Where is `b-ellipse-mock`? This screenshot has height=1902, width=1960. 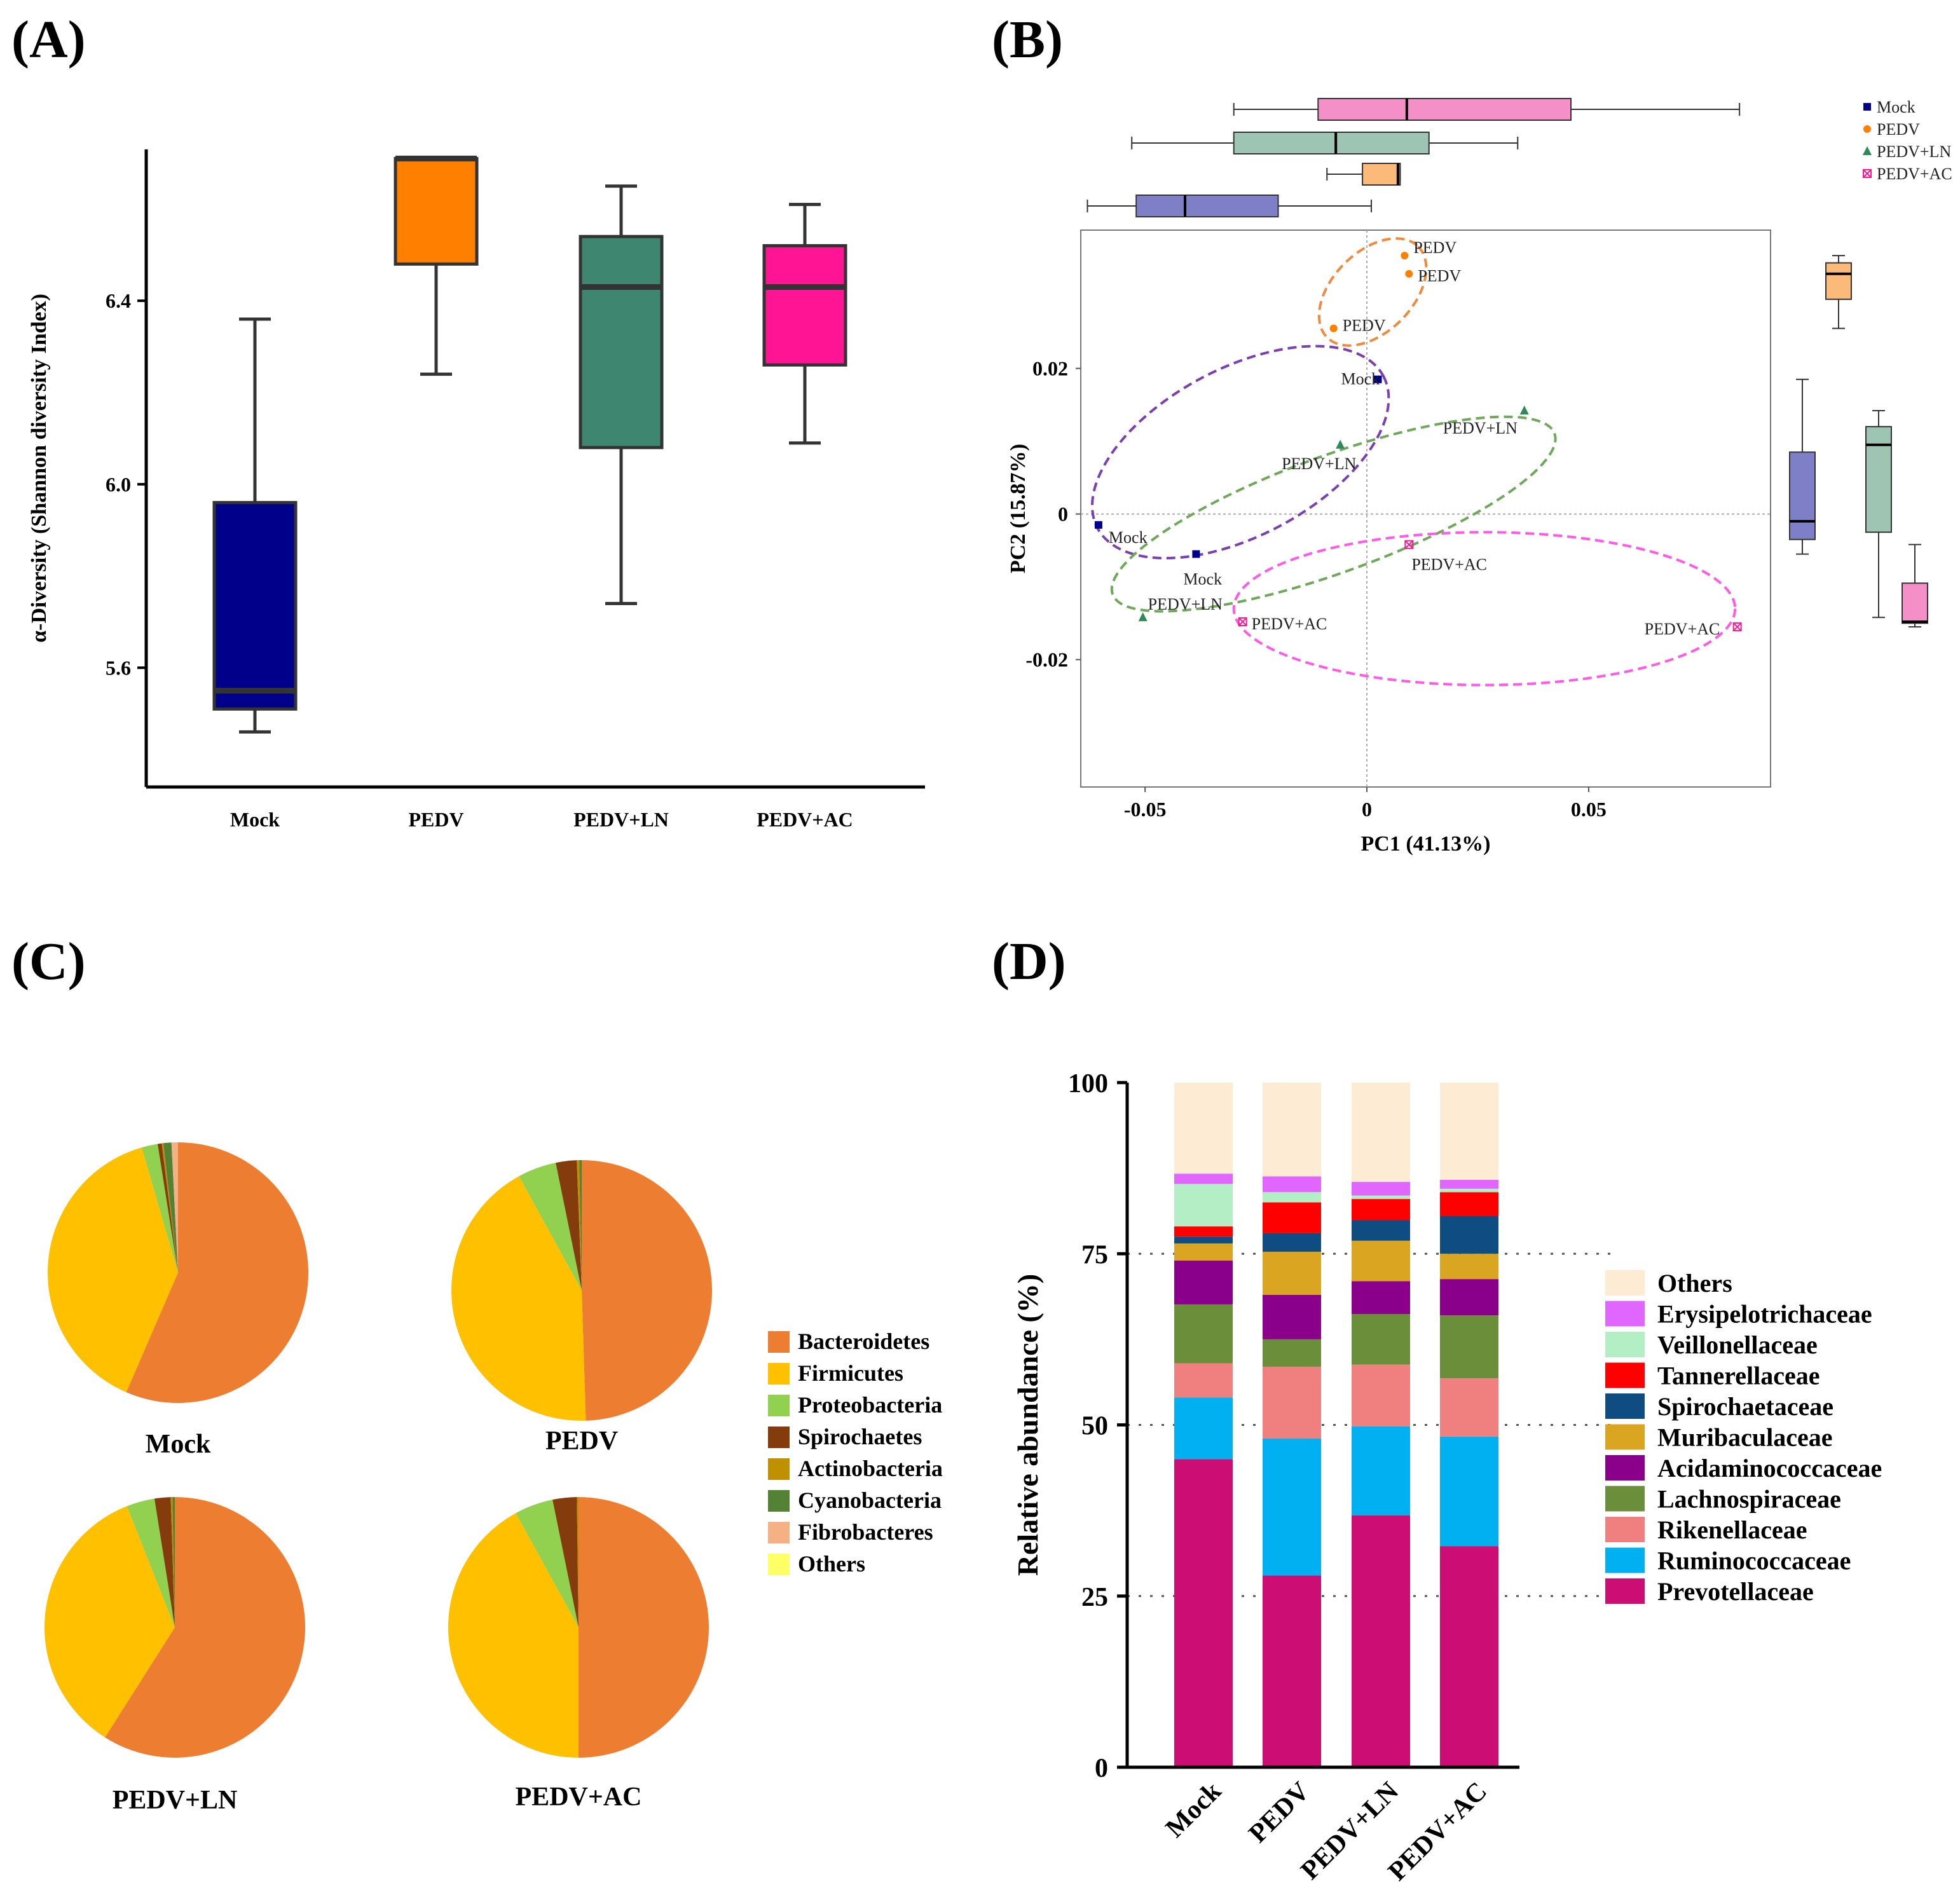 b-ellipse-mock is located at coordinates (1240, 453).